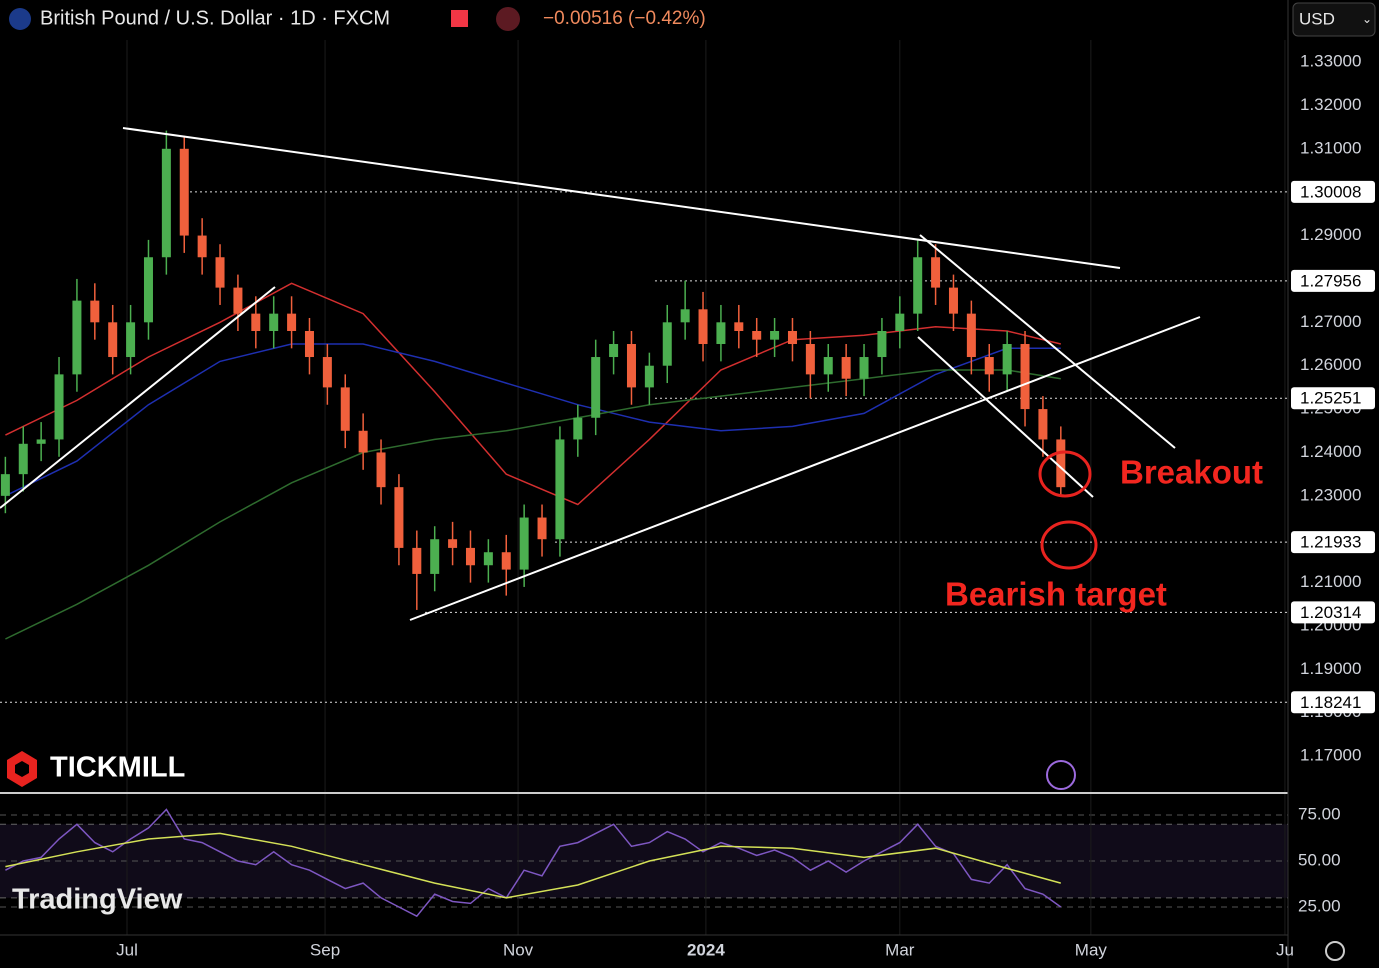 This screenshot has width=1379, height=968. What do you see at coordinates (1330, 280) in the screenshot?
I see `level-label: 1.27956` at bounding box center [1330, 280].